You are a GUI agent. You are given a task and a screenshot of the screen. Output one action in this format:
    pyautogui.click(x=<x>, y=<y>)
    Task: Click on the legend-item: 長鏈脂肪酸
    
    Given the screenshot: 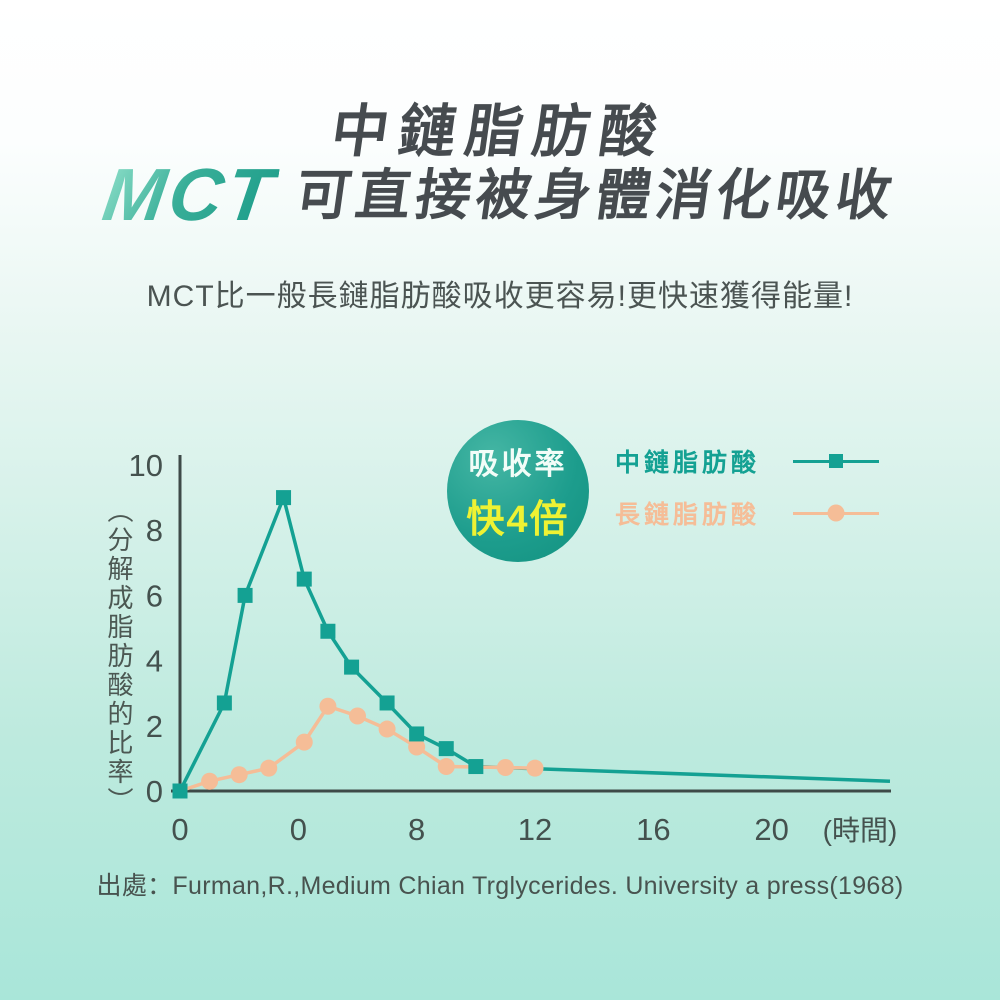 What is the action you would take?
    pyautogui.click(x=747, y=514)
    